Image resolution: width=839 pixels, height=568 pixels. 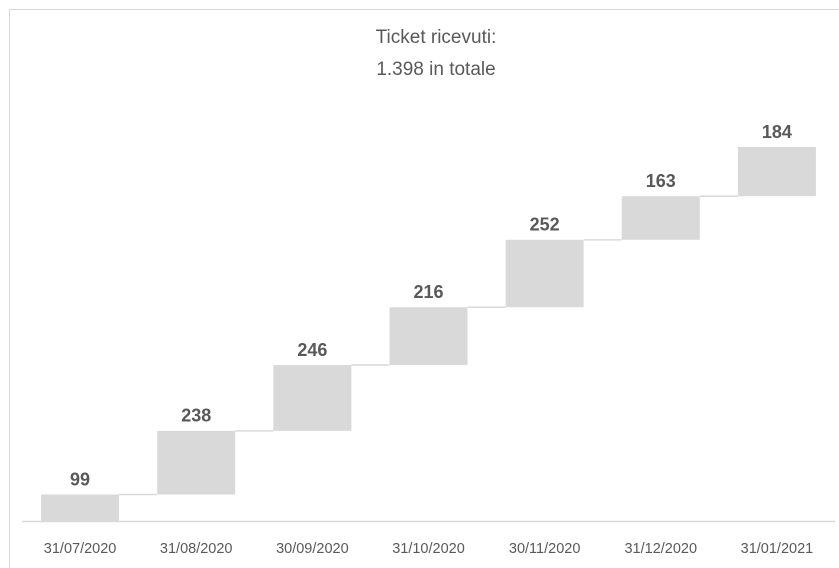 What do you see at coordinates (312, 350) in the screenshot?
I see `value-label: 246` at bounding box center [312, 350].